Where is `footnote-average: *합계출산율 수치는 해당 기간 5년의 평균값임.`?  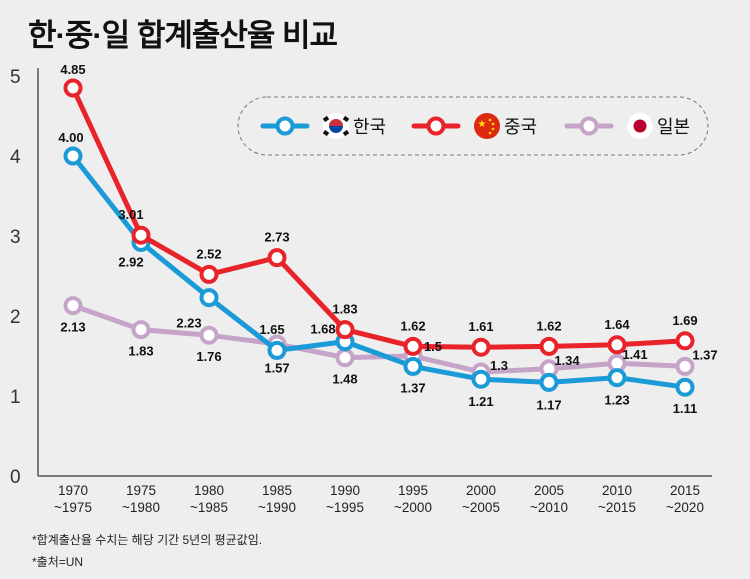
footnote-average: *합계출산율 수치는 해당 기간 5년의 평균값임. is located at coordinates (147, 540).